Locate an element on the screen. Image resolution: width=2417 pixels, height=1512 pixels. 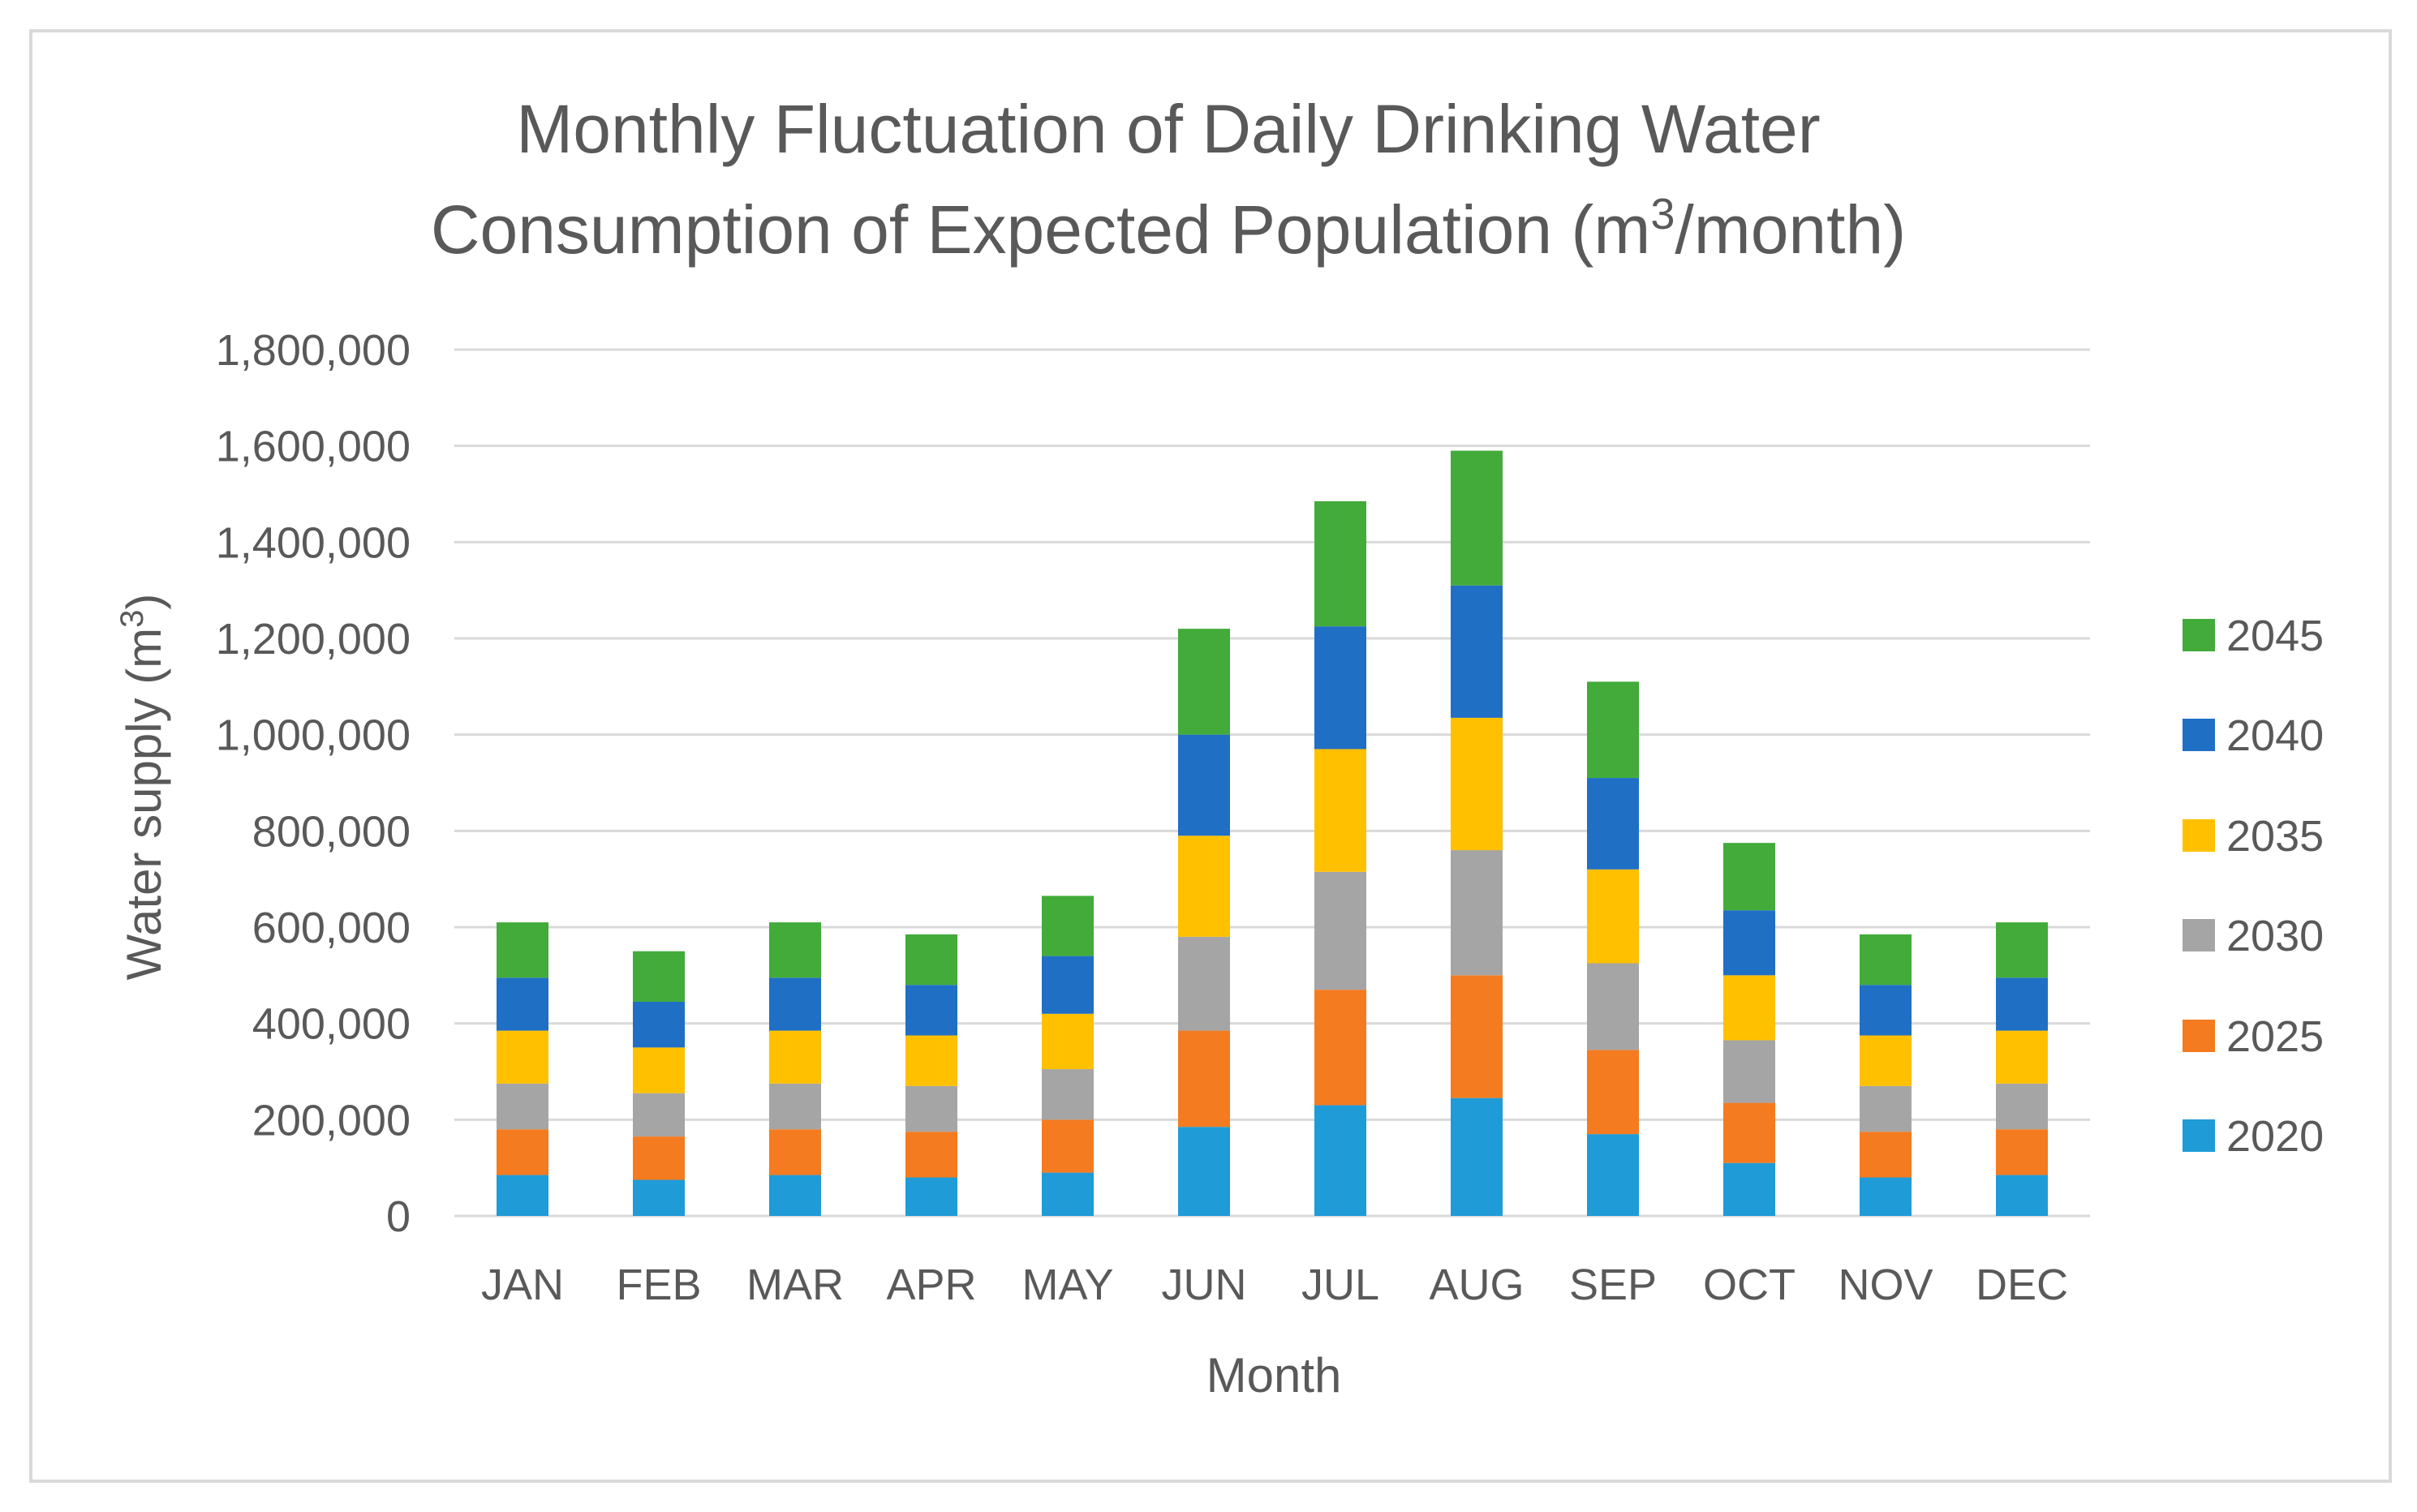
bar-segment-2040-may is located at coordinates (1068, 985).